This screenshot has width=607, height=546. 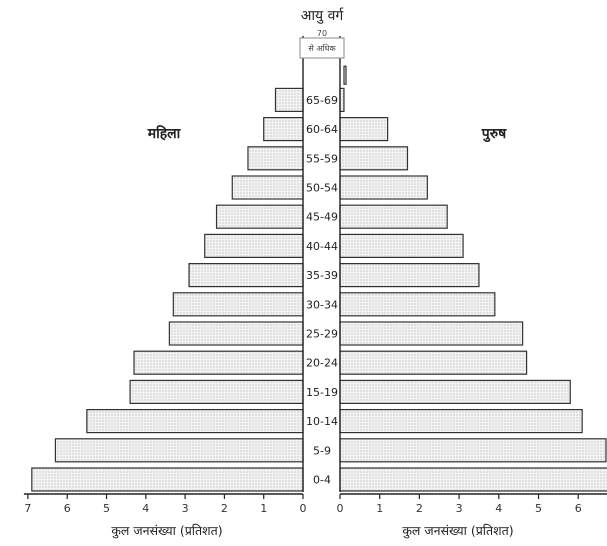 What do you see at coordinates (322, 450) in the screenshot?
I see `age-label-5-9: 5-9` at bounding box center [322, 450].